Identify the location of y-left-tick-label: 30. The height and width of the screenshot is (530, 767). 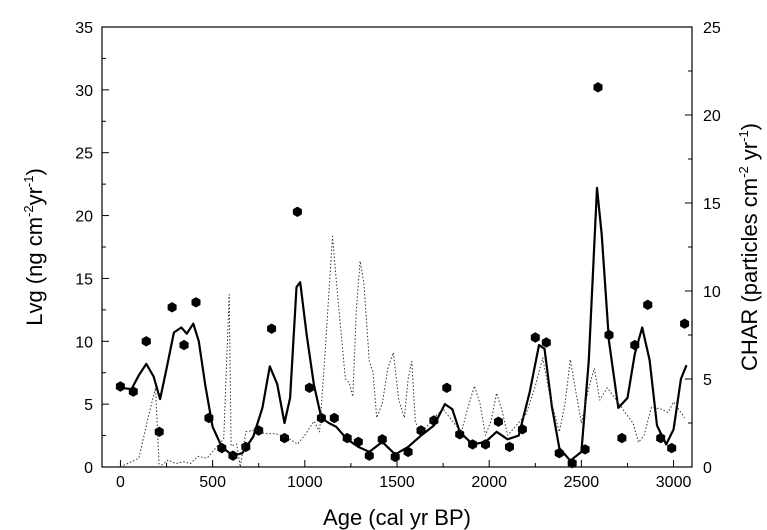
(84, 91).